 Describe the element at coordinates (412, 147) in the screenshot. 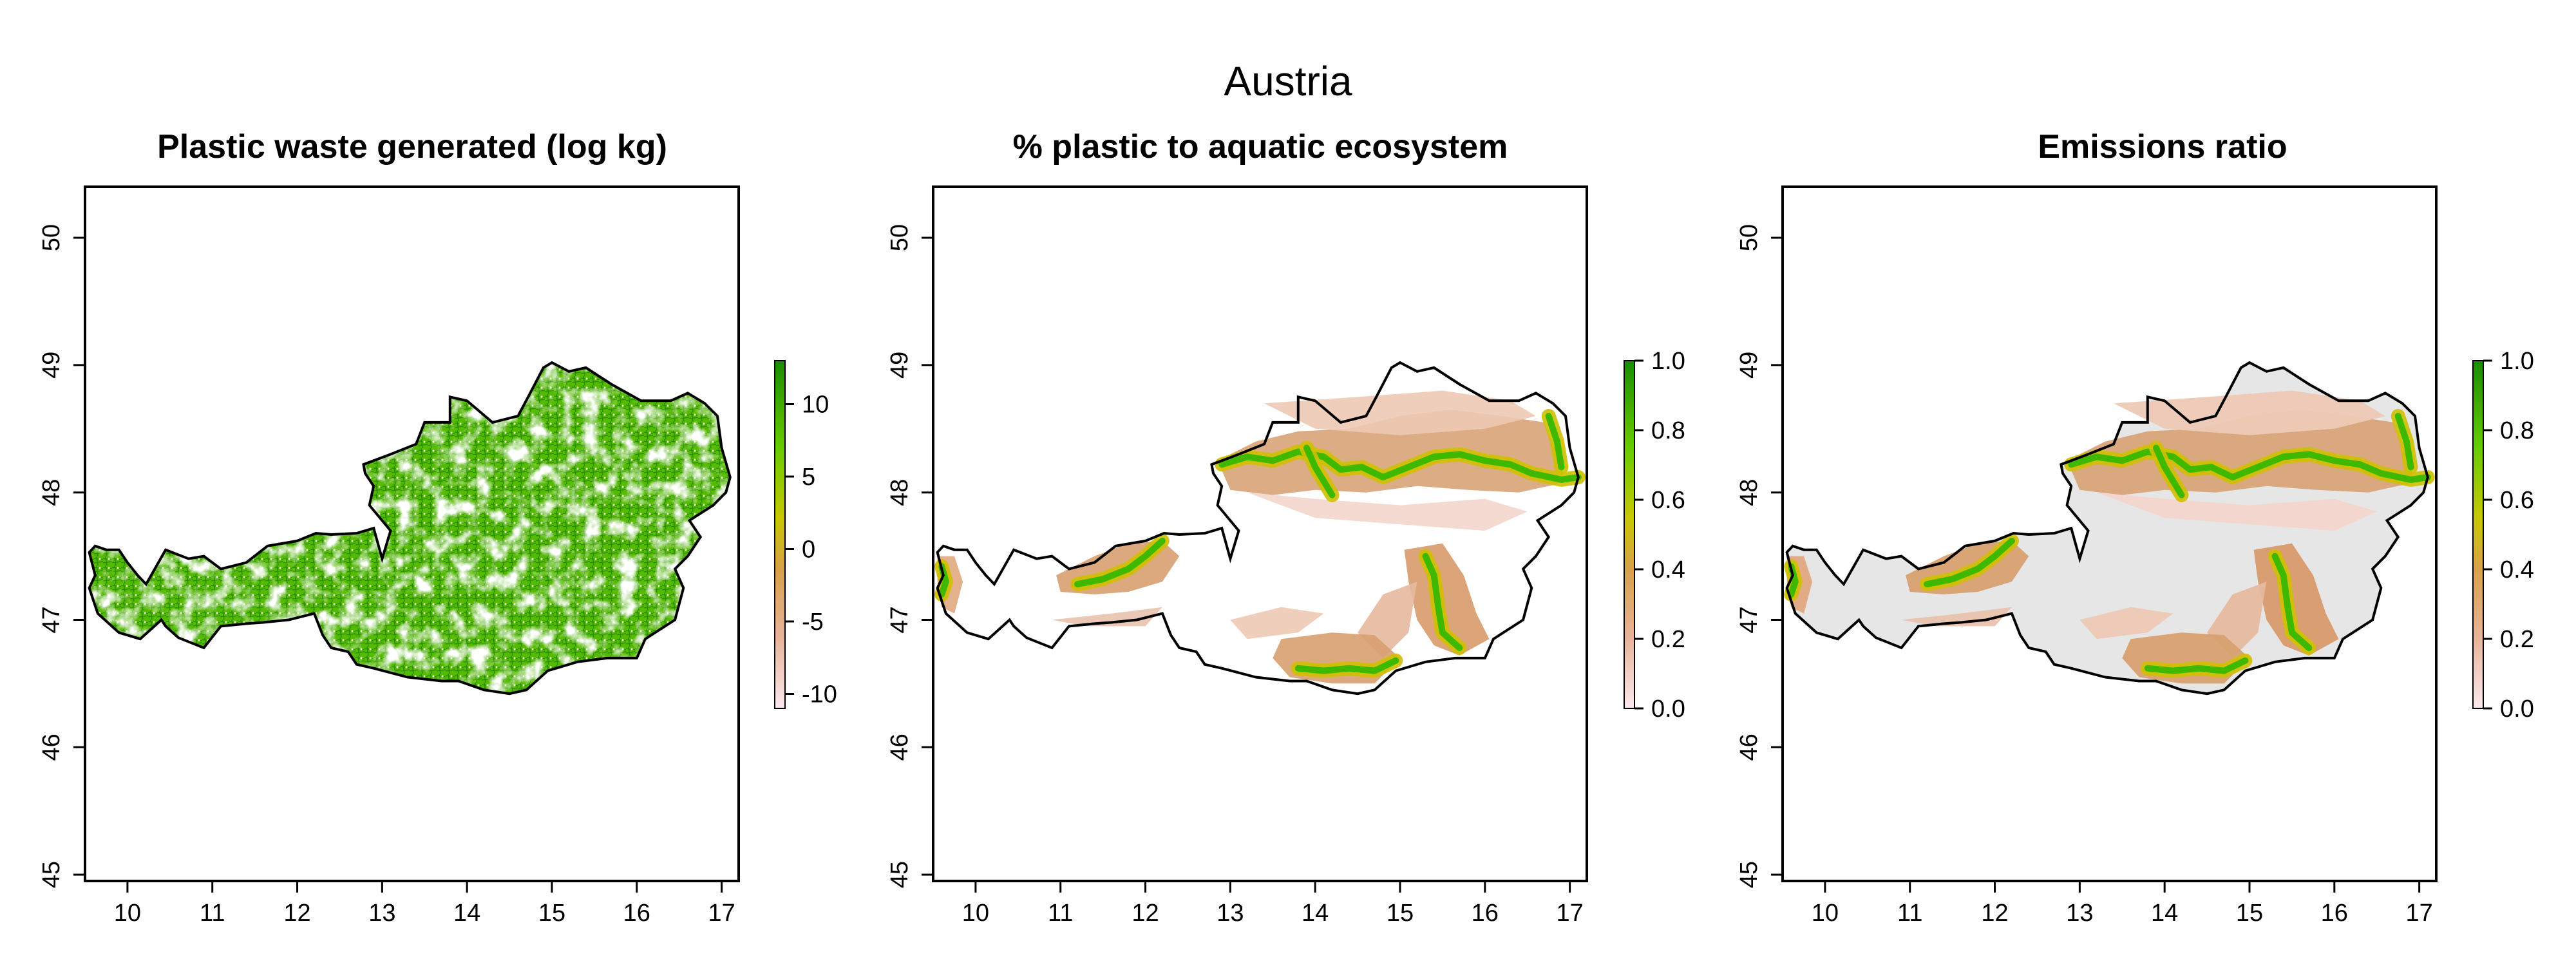

I see `panel-title: Plastic waste generated (log kg)` at that location.